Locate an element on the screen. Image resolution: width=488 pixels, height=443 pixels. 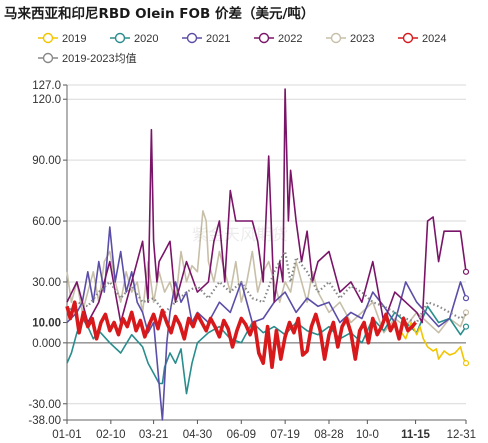
x-tick-label: 12-31 is located at coordinates (461, 435).